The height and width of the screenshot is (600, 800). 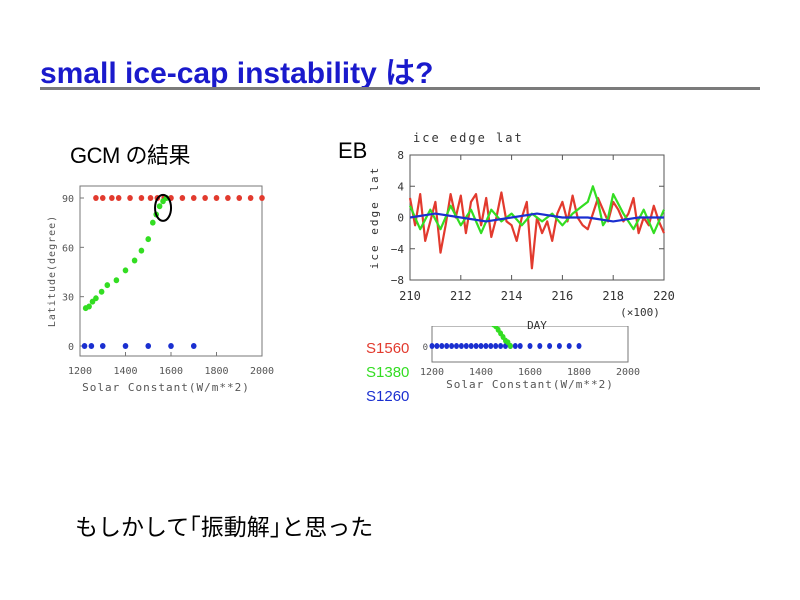 What do you see at coordinates (68, 248) in the screenshot?
I see `y-tick-label: 60` at bounding box center [68, 248].